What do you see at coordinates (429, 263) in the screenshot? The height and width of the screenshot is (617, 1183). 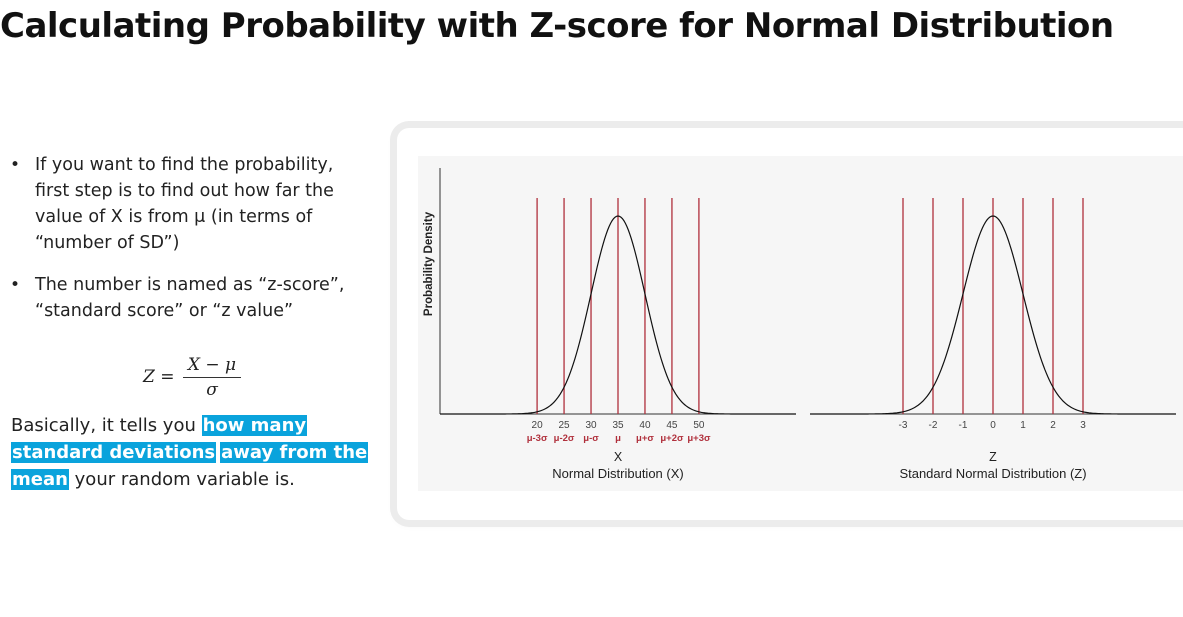 I see `y-axis-label: Probability Density` at bounding box center [429, 263].